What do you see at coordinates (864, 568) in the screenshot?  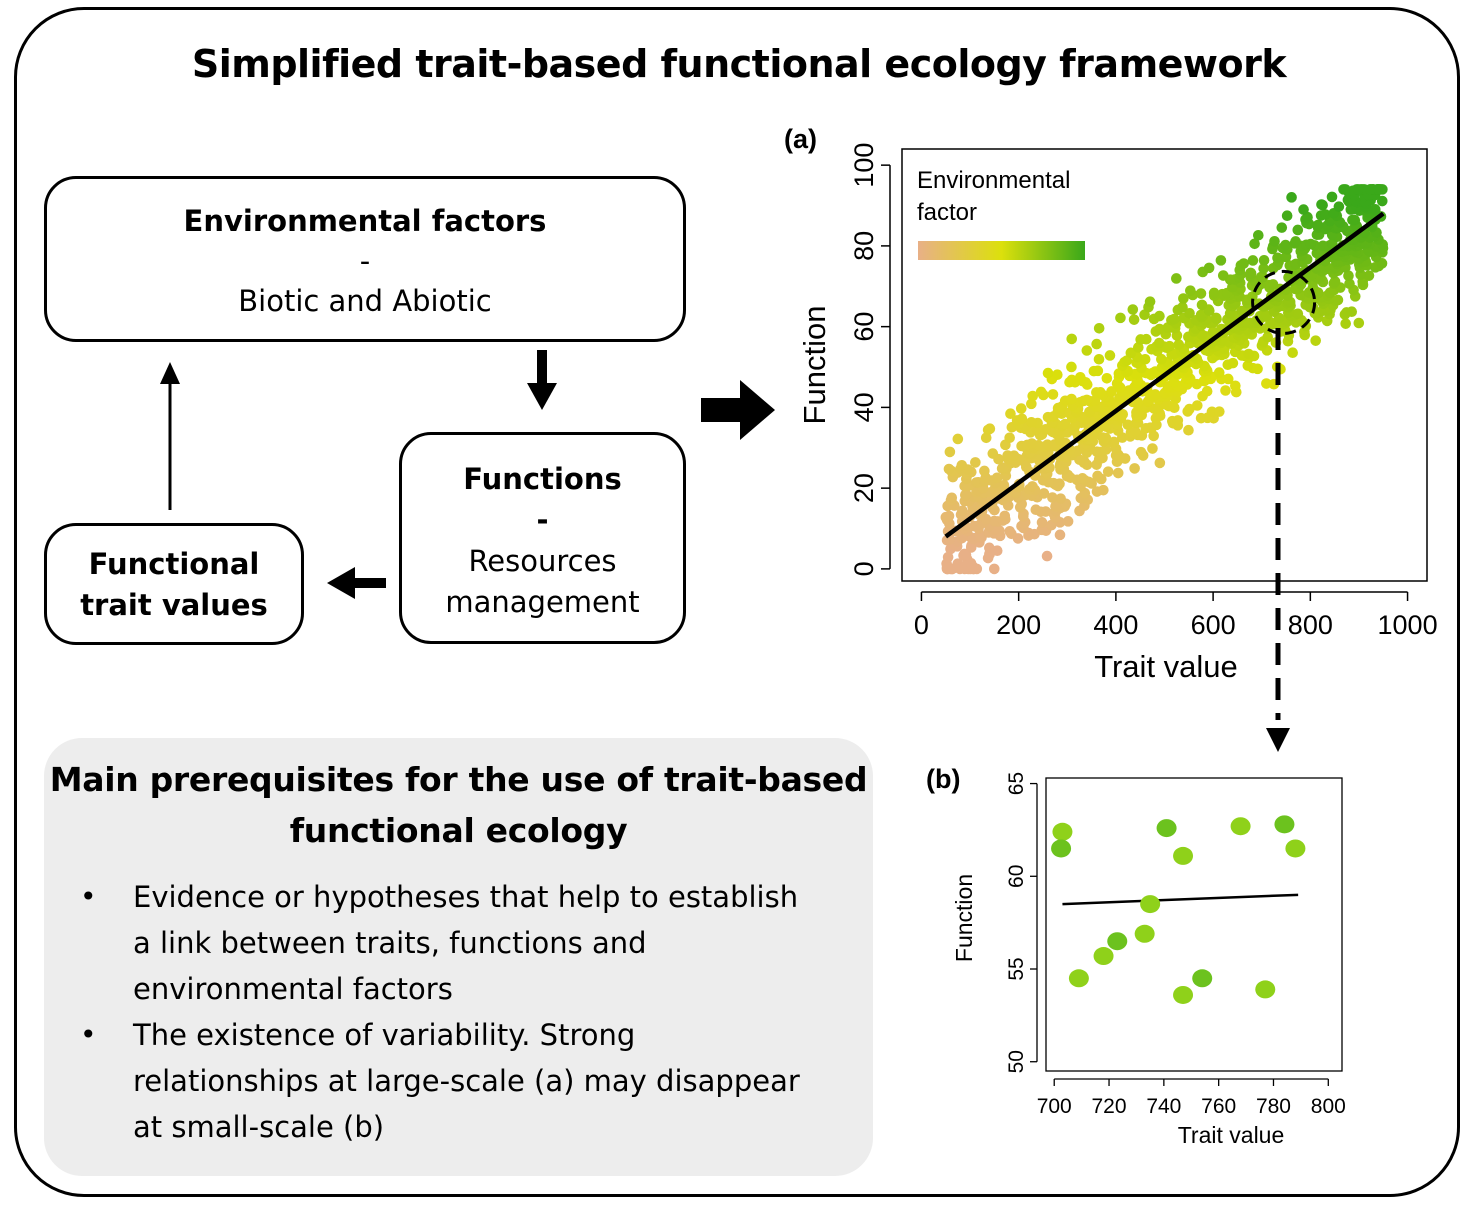 I see `y-tick-label: 0` at bounding box center [864, 568].